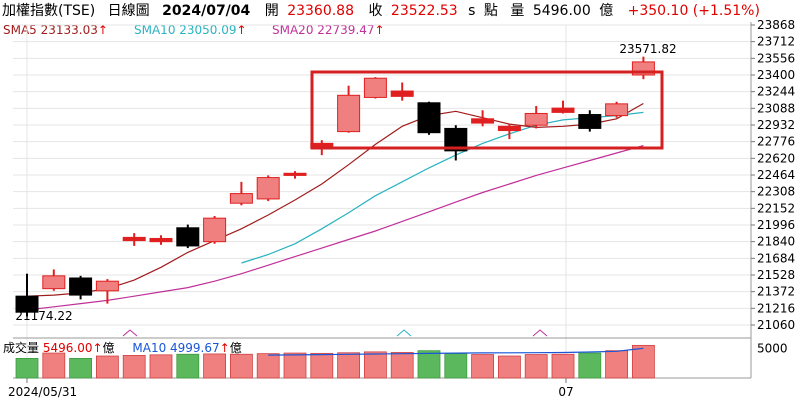 The width and height of the screenshot is (800, 402). Describe the element at coordinates (776, 308) in the screenshot. I see `price-tick-label: 21216` at that location.